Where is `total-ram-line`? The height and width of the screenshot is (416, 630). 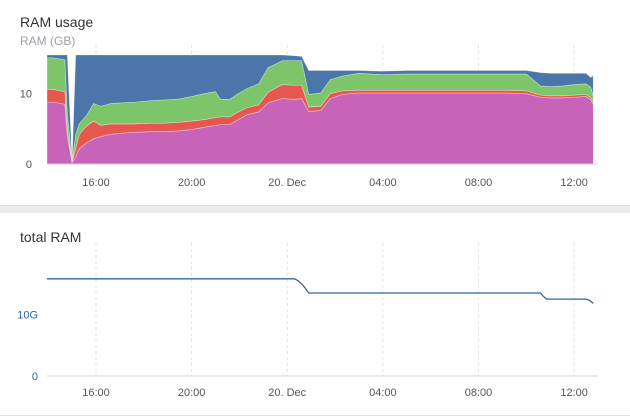 total-ram-line is located at coordinates (320, 291).